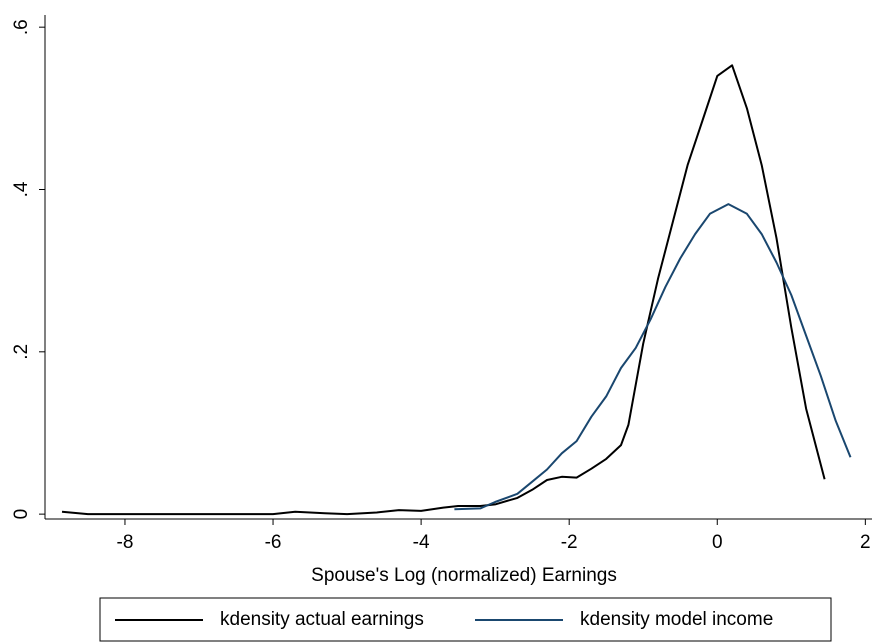  Describe the element at coordinates (21, 514) in the screenshot. I see `y-tick-label: 0` at that location.